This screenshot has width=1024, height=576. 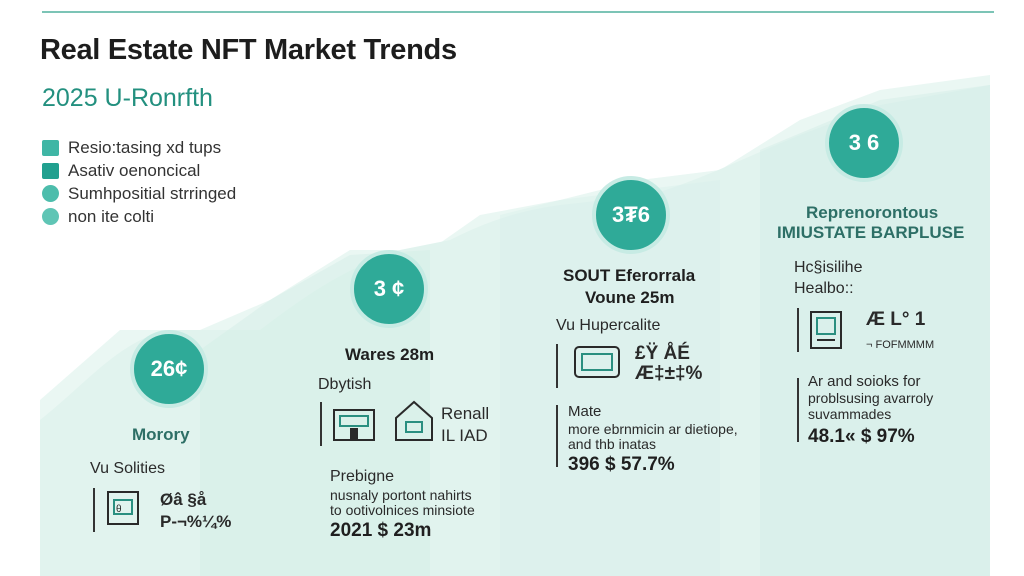 What do you see at coordinates (465, 413) in the screenshot?
I see `stage-2-icon-label-1: Renall` at bounding box center [465, 413].